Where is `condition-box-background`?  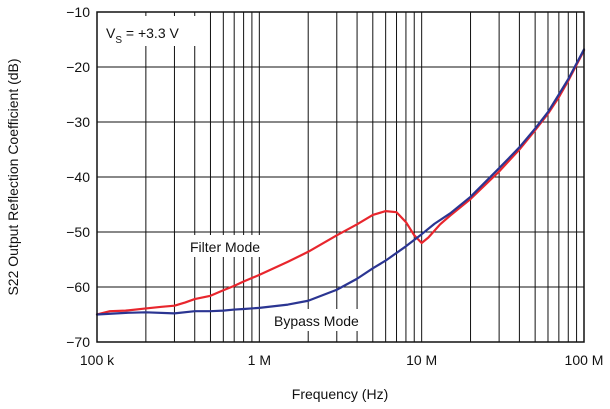
condition-box-background is located at coordinates (154, 31).